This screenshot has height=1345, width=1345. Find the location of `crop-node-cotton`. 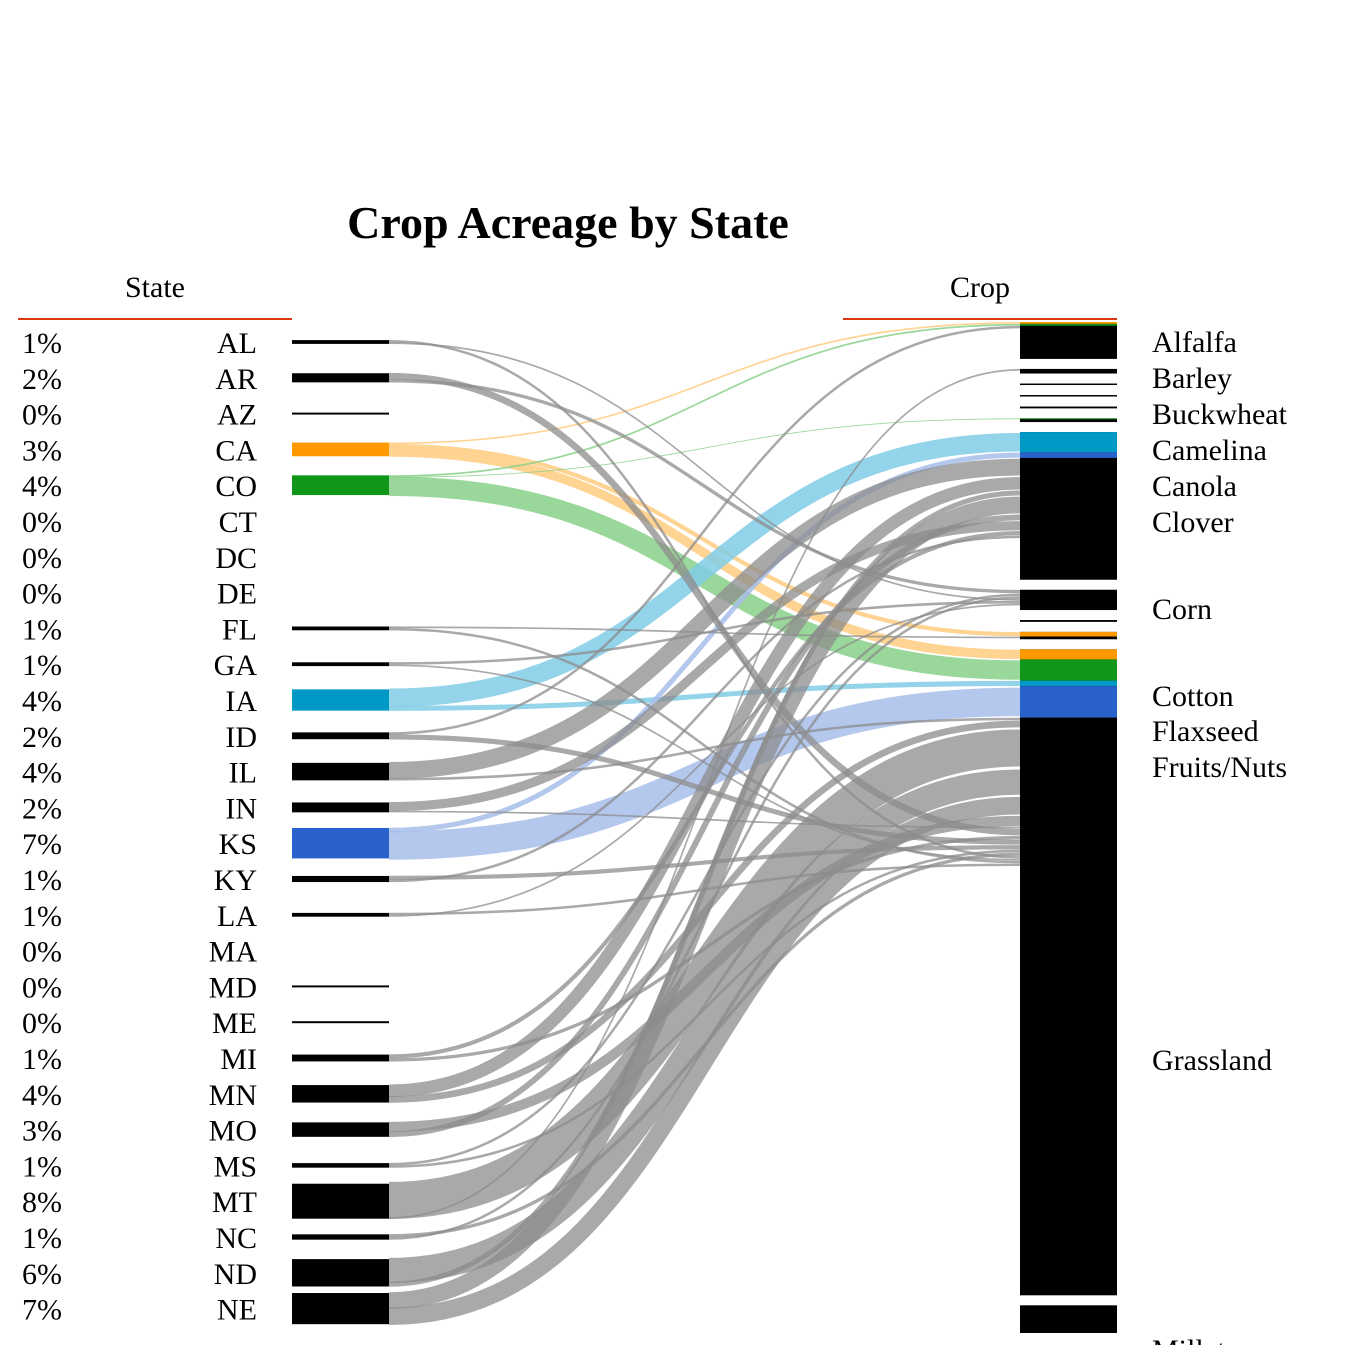

crop-node-cotton is located at coordinates (1068, 600).